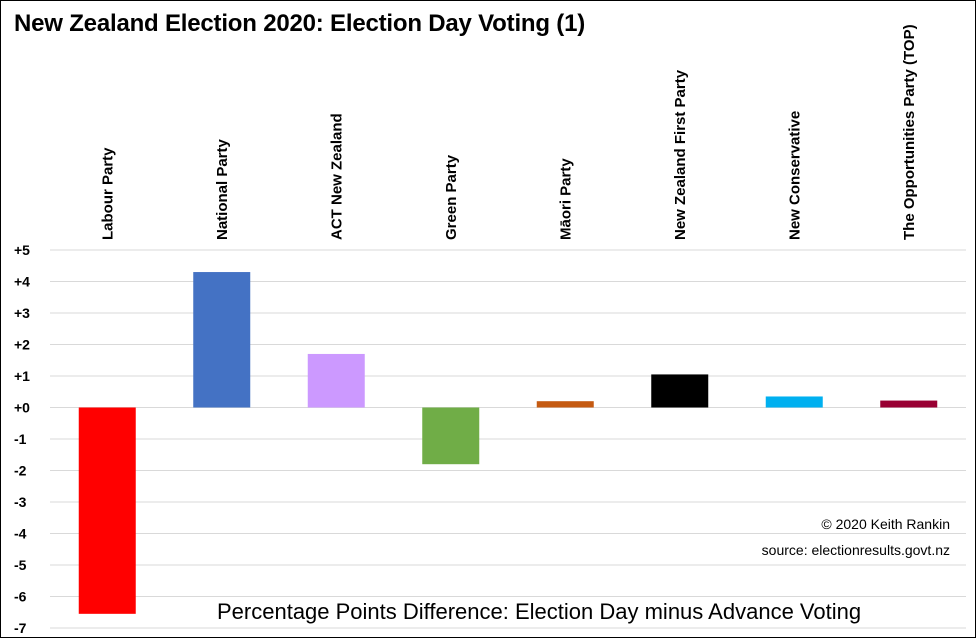  I want to click on source-text: source: electionresults.govt.nz, so click(855, 550).